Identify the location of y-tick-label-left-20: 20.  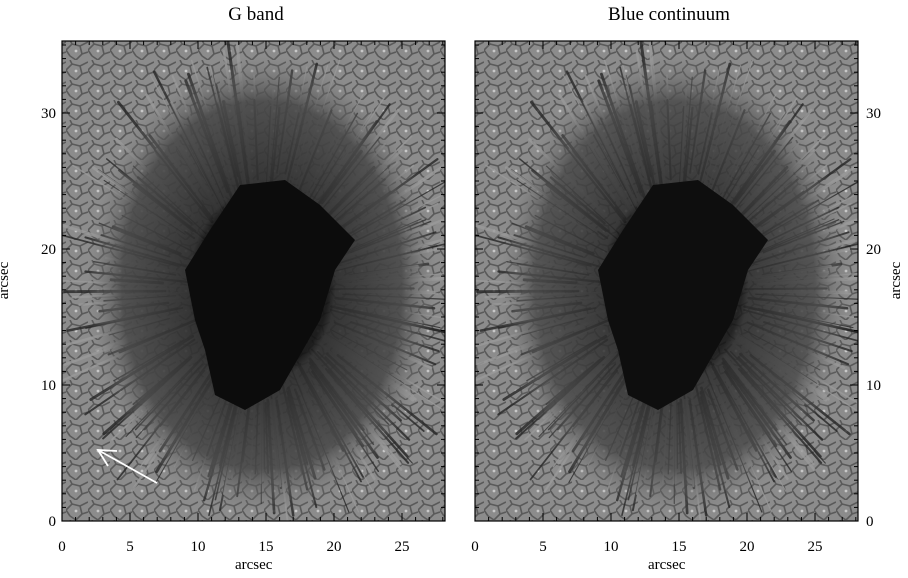
(48, 250).